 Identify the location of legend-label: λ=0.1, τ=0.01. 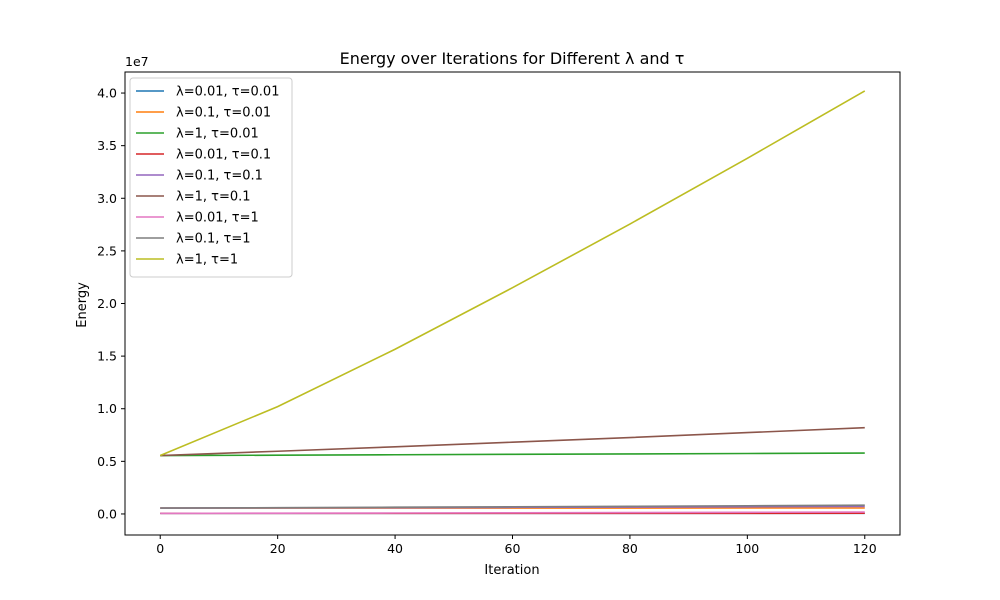
(223, 113).